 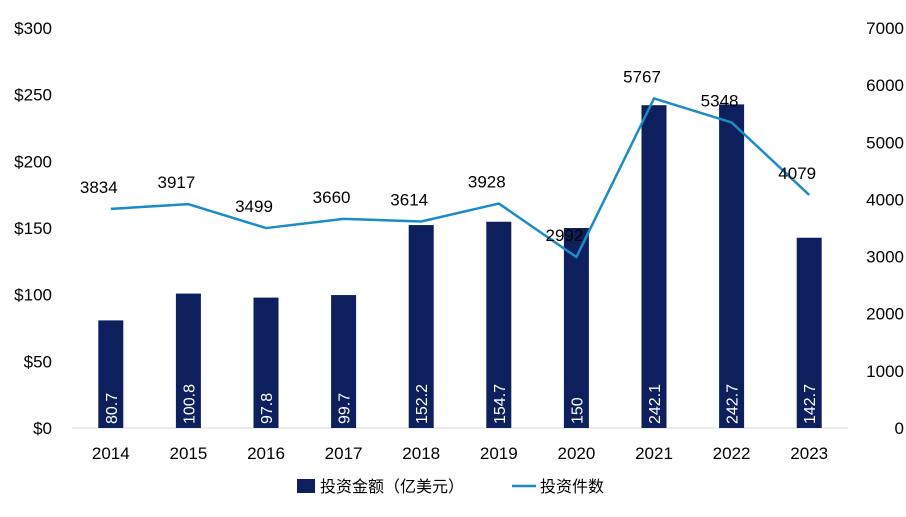 I want to click on line-value-label: 3614, so click(x=409, y=199).